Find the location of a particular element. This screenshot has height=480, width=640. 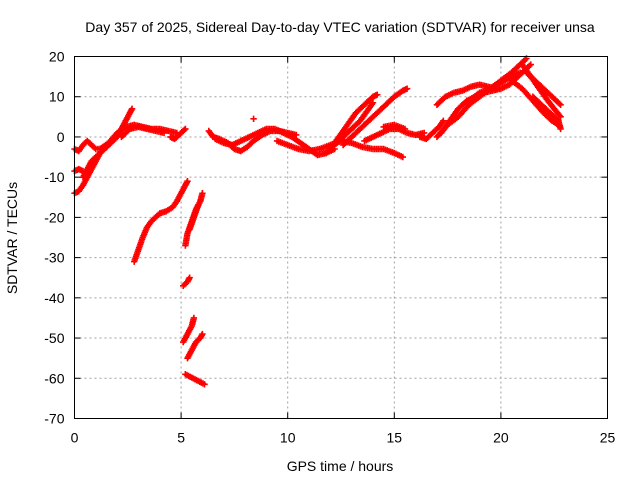

y-tick-label: -30 is located at coordinates (54, 258).